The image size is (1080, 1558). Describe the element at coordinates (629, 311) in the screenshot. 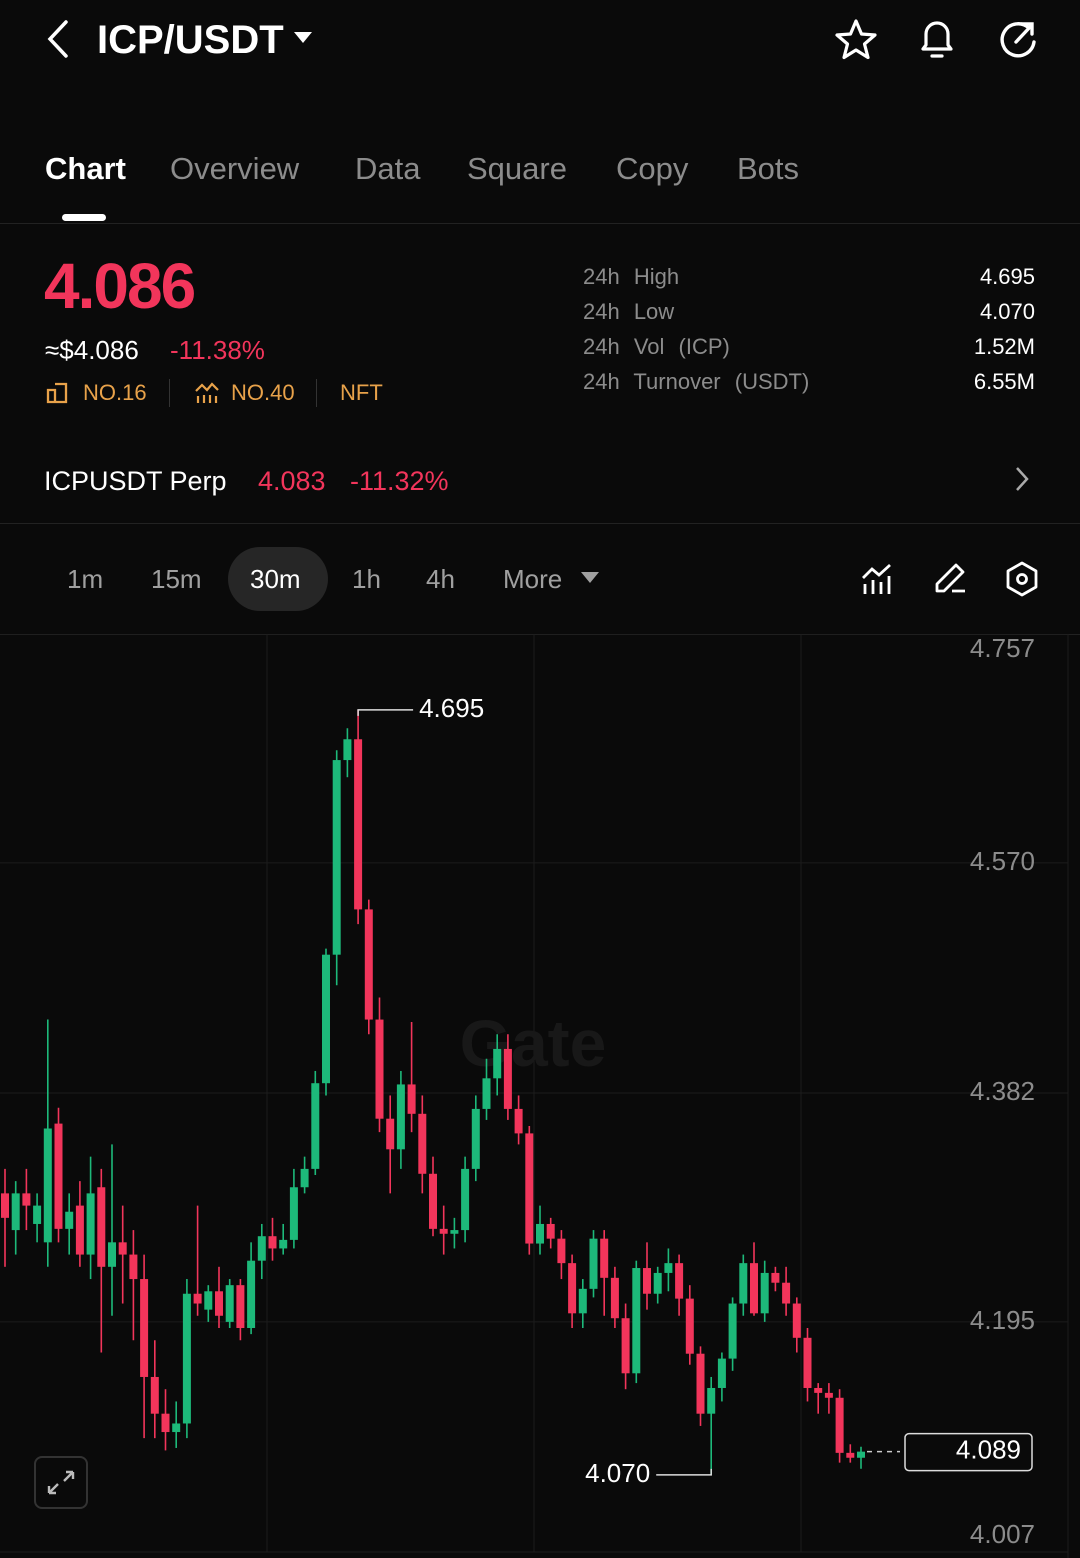

I see `stat-label: 24h Low` at that location.